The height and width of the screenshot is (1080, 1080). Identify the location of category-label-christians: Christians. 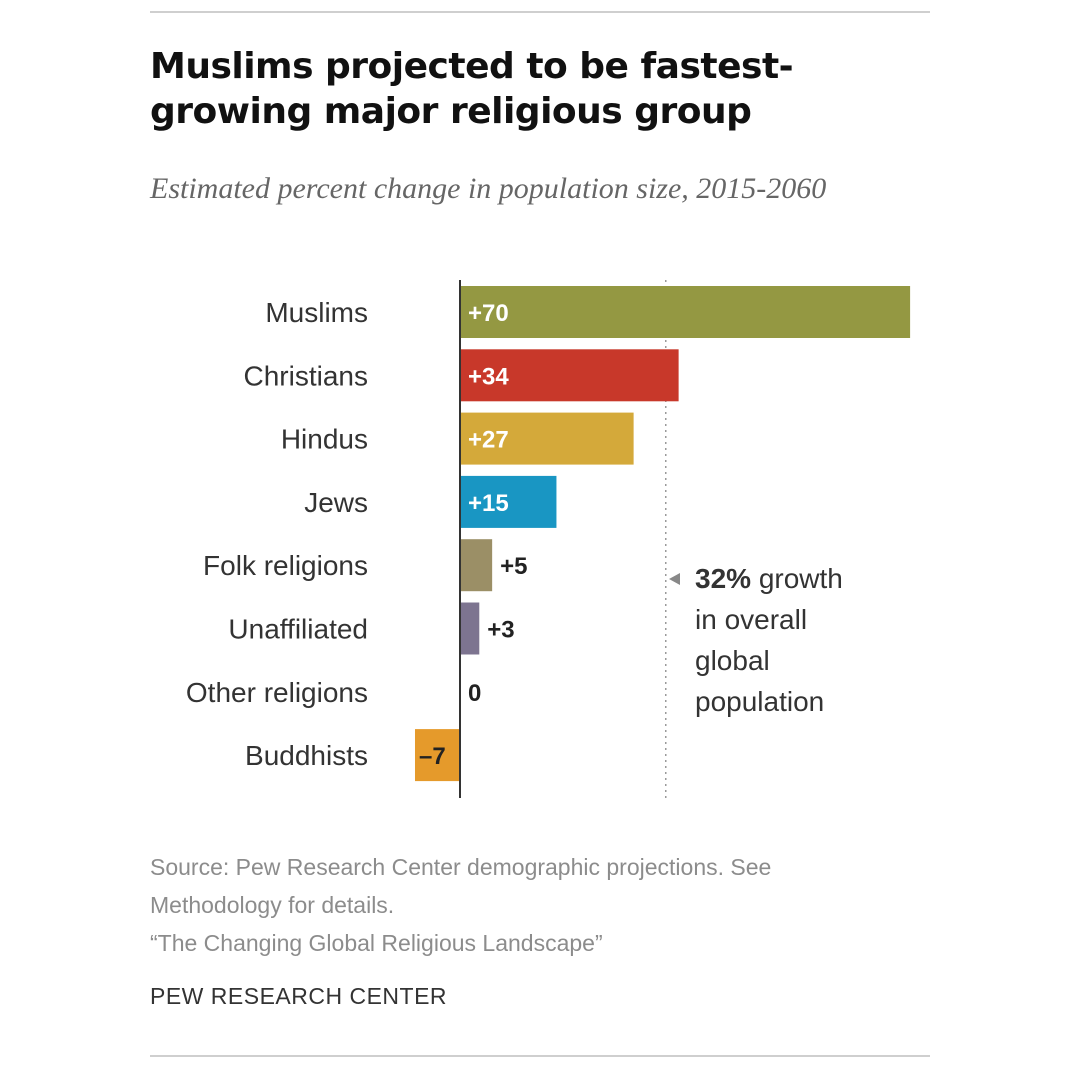
(306, 375).